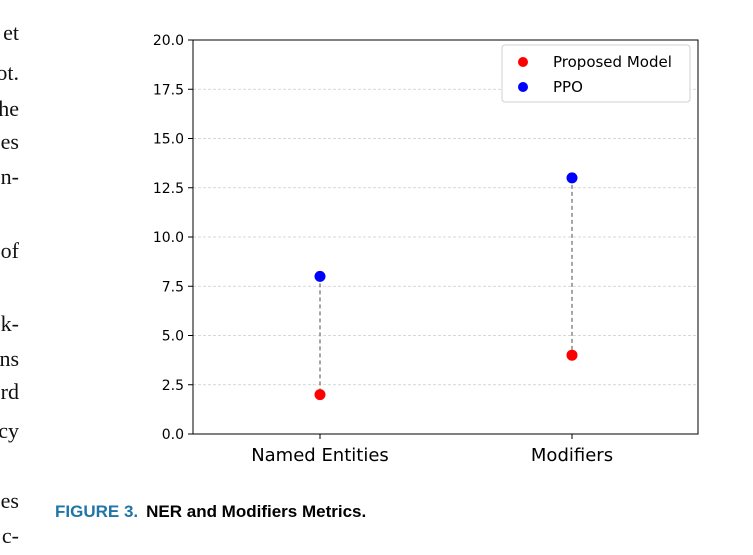  Describe the element at coordinates (9, 72) in the screenshot. I see `text-fragment: ot.` at that location.